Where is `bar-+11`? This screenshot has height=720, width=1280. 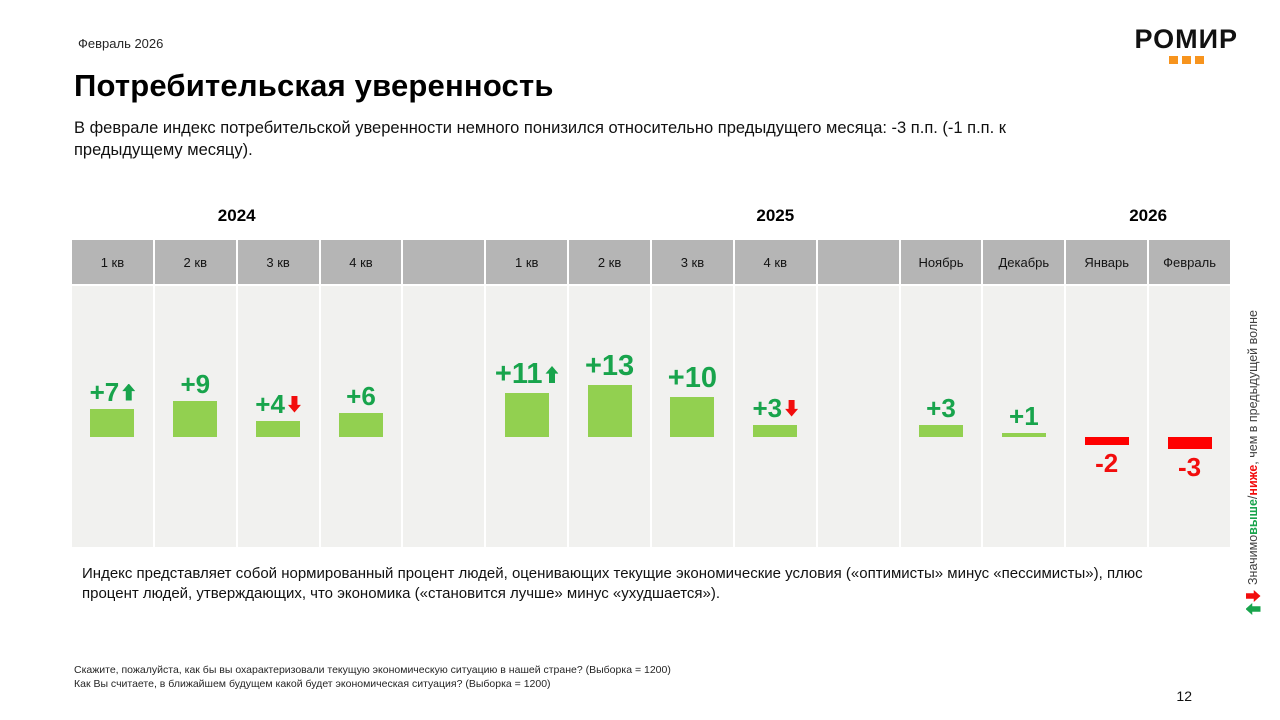 bar-+11 is located at coordinates (526, 415).